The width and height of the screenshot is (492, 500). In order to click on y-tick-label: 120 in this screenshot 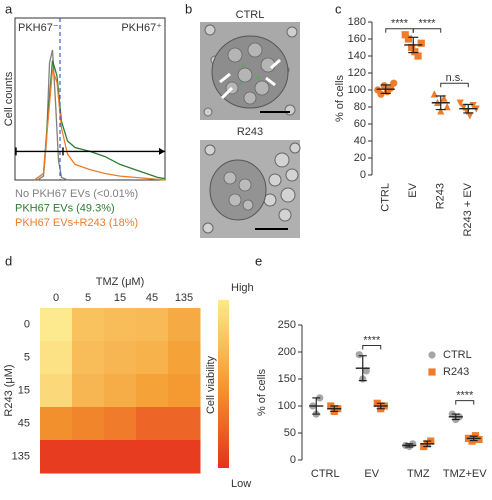, I will do `click(357, 73)`.